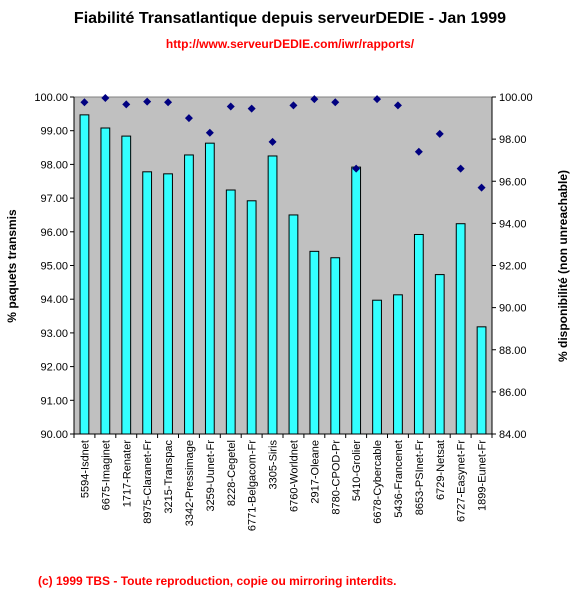 This screenshot has width=580, height=598. What do you see at coordinates (378, 482) in the screenshot?
I see `x-tick-label: 6678-Cybercable` at bounding box center [378, 482].